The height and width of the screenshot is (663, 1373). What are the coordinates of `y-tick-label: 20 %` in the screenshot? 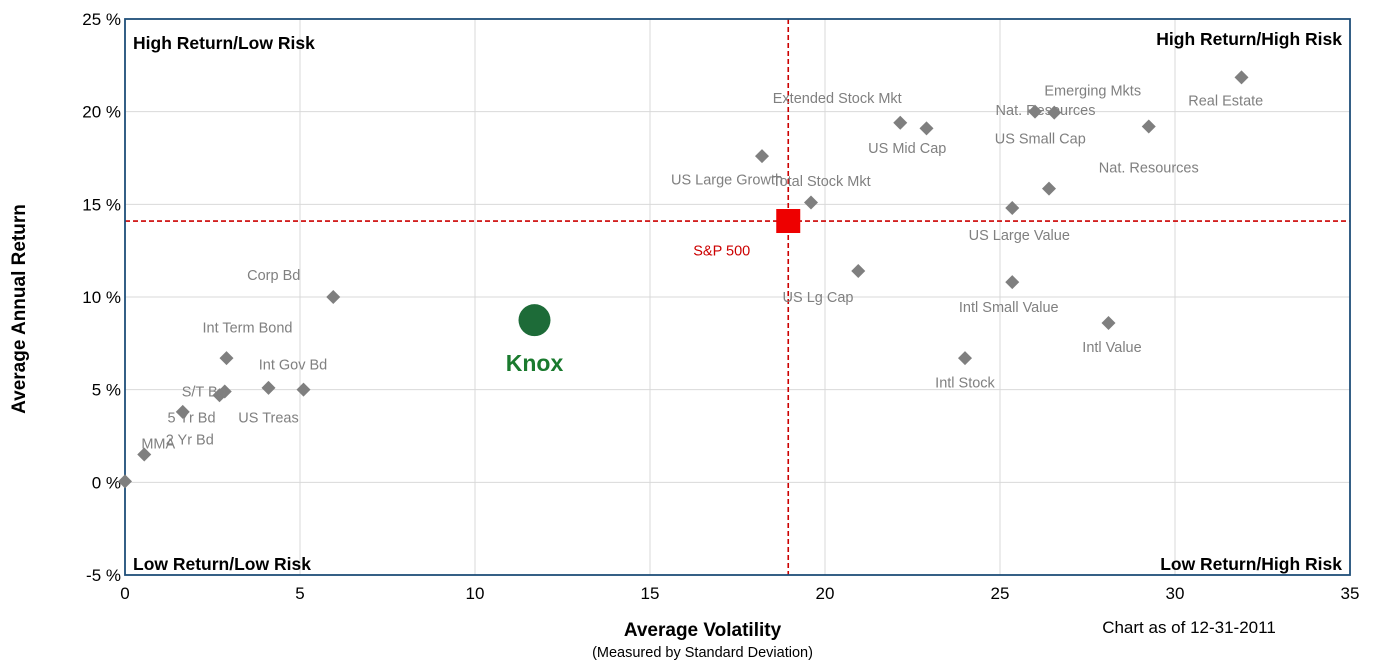 It's located at (101, 112).